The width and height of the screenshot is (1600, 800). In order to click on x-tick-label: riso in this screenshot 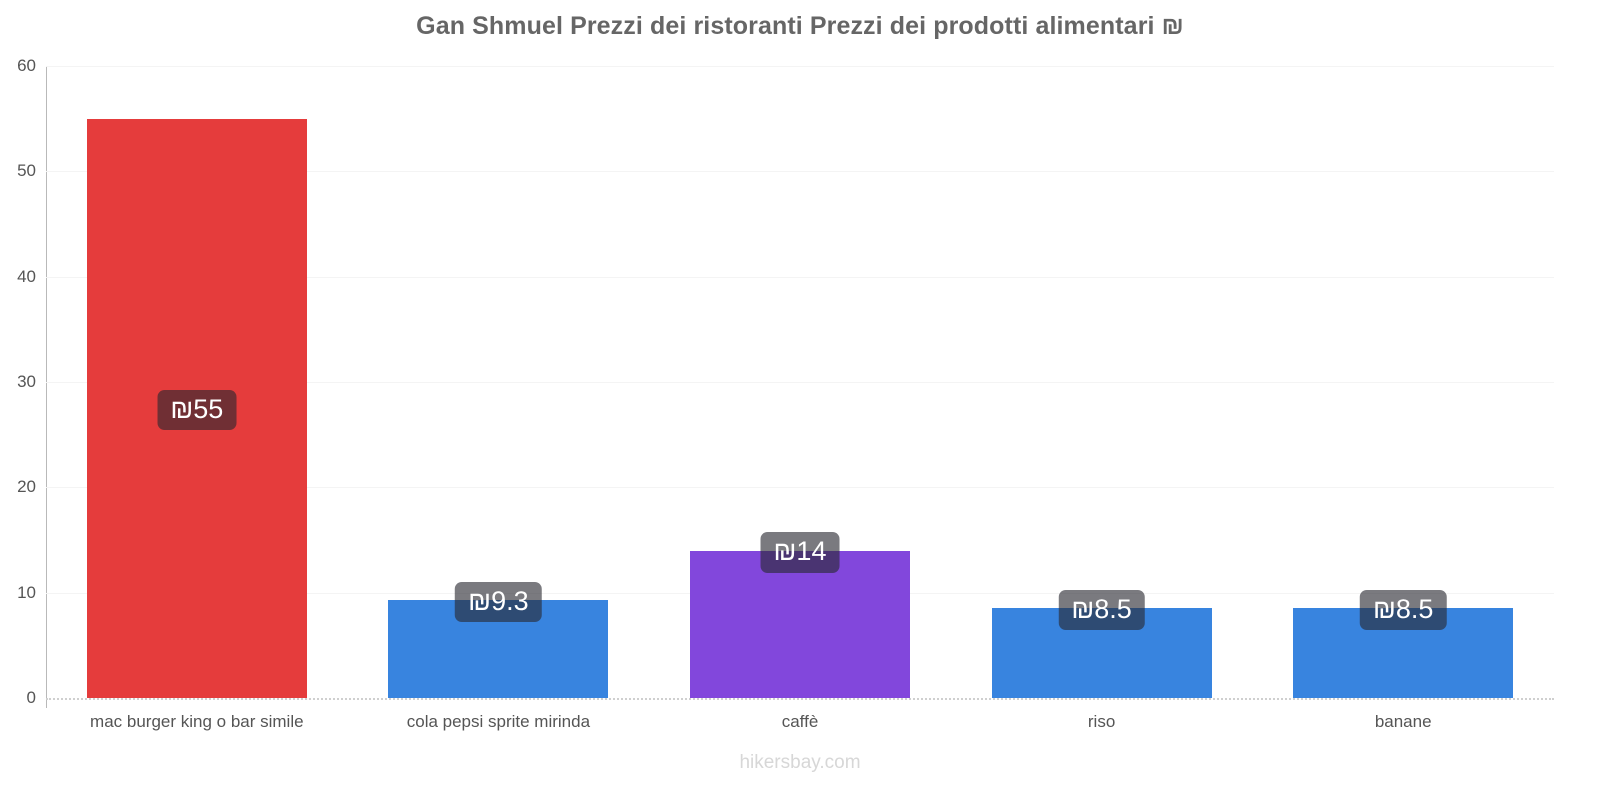, I will do `click(1101, 721)`.